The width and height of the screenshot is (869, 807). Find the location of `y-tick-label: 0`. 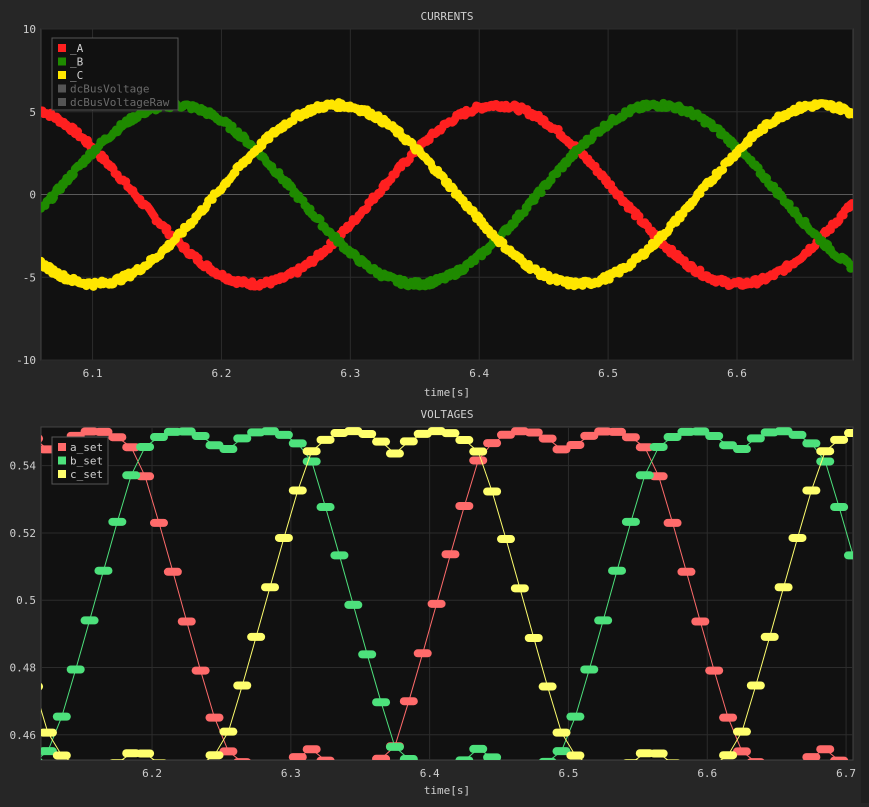

y-tick-label: 0 is located at coordinates (32, 195).